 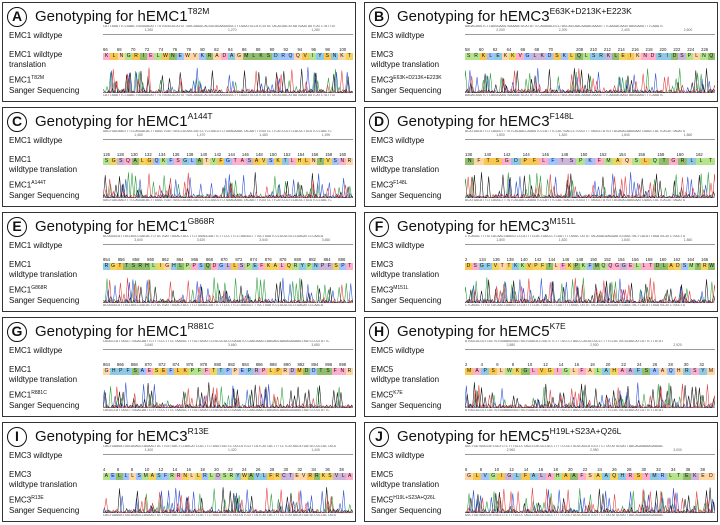 What do you see at coordinates (467, 49) in the screenshot?
I see `residue-number: 58` at bounding box center [467, 49].